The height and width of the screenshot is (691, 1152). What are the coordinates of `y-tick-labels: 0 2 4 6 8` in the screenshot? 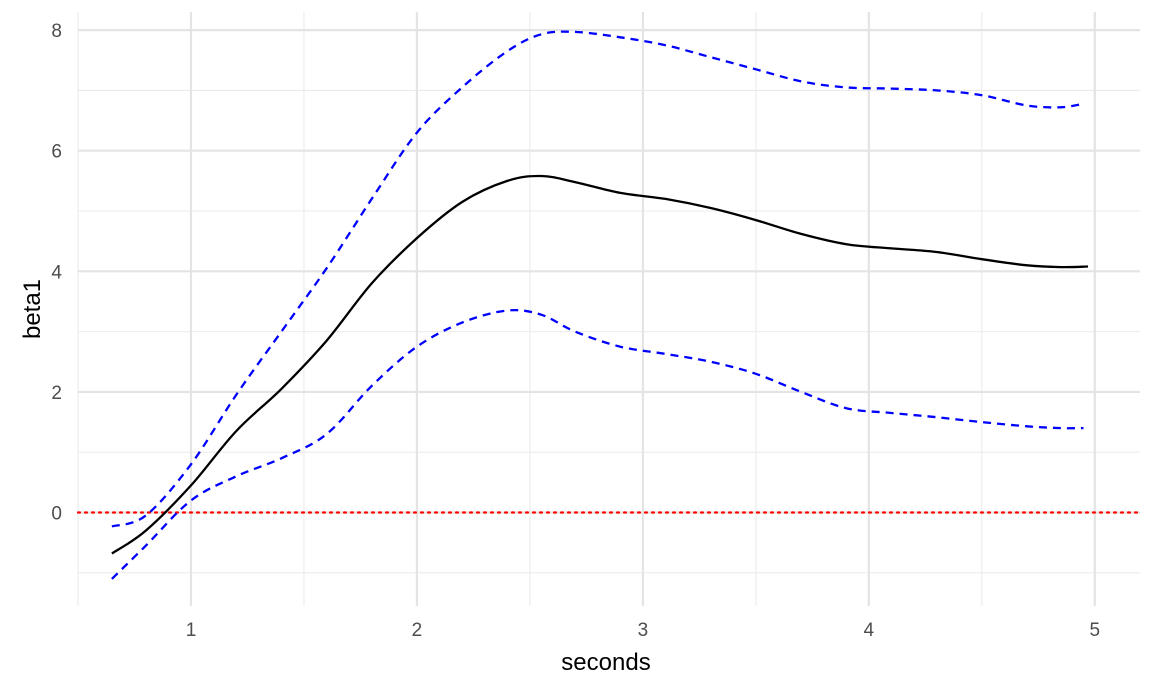 It's located at (56, 272).